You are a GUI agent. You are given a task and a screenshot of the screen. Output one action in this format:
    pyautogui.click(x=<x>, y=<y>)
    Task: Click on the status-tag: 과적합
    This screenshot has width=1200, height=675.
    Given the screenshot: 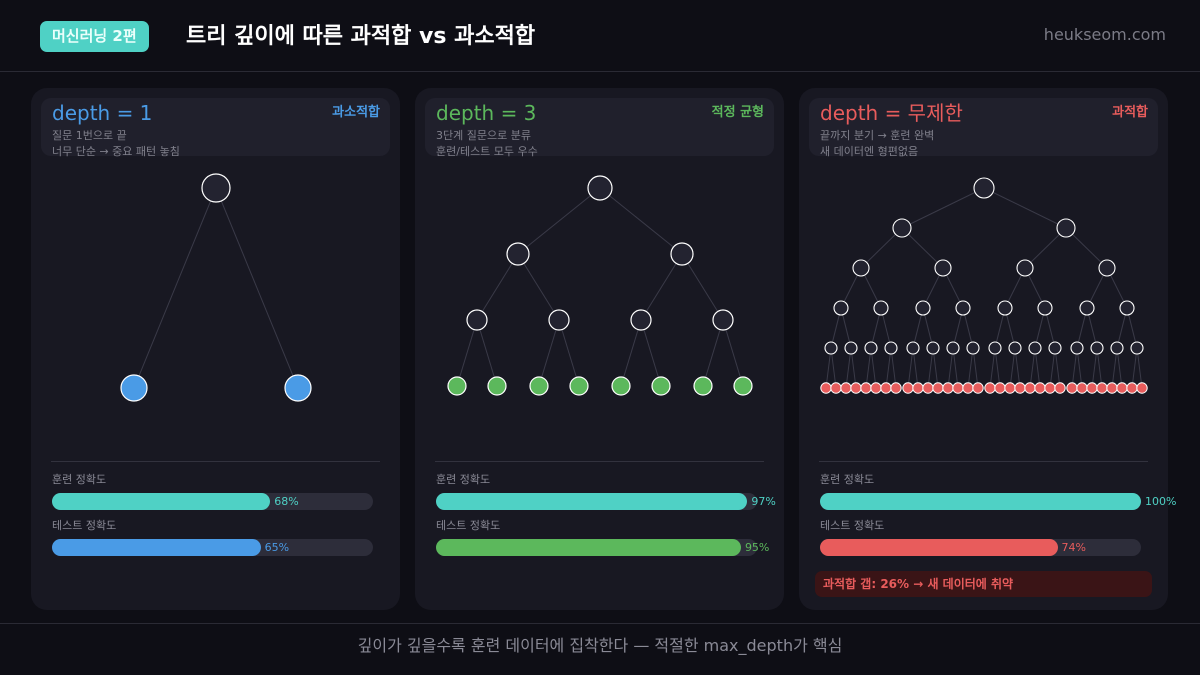 What is the action you would take?
    pyautogui.click(x=1130, y=112)
    